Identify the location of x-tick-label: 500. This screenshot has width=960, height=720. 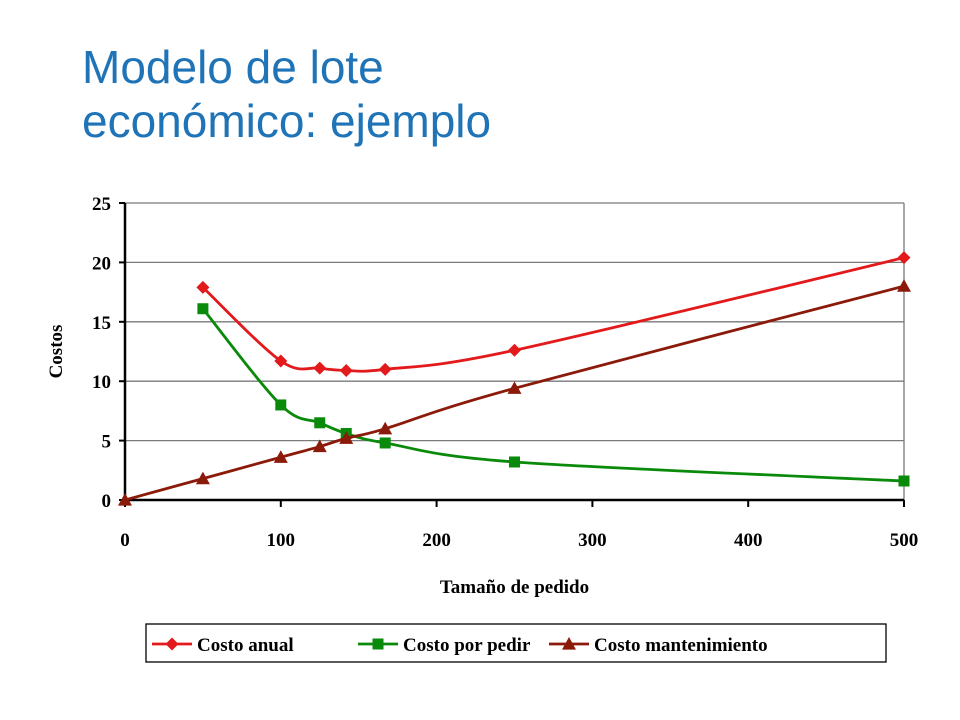
(904, 540).